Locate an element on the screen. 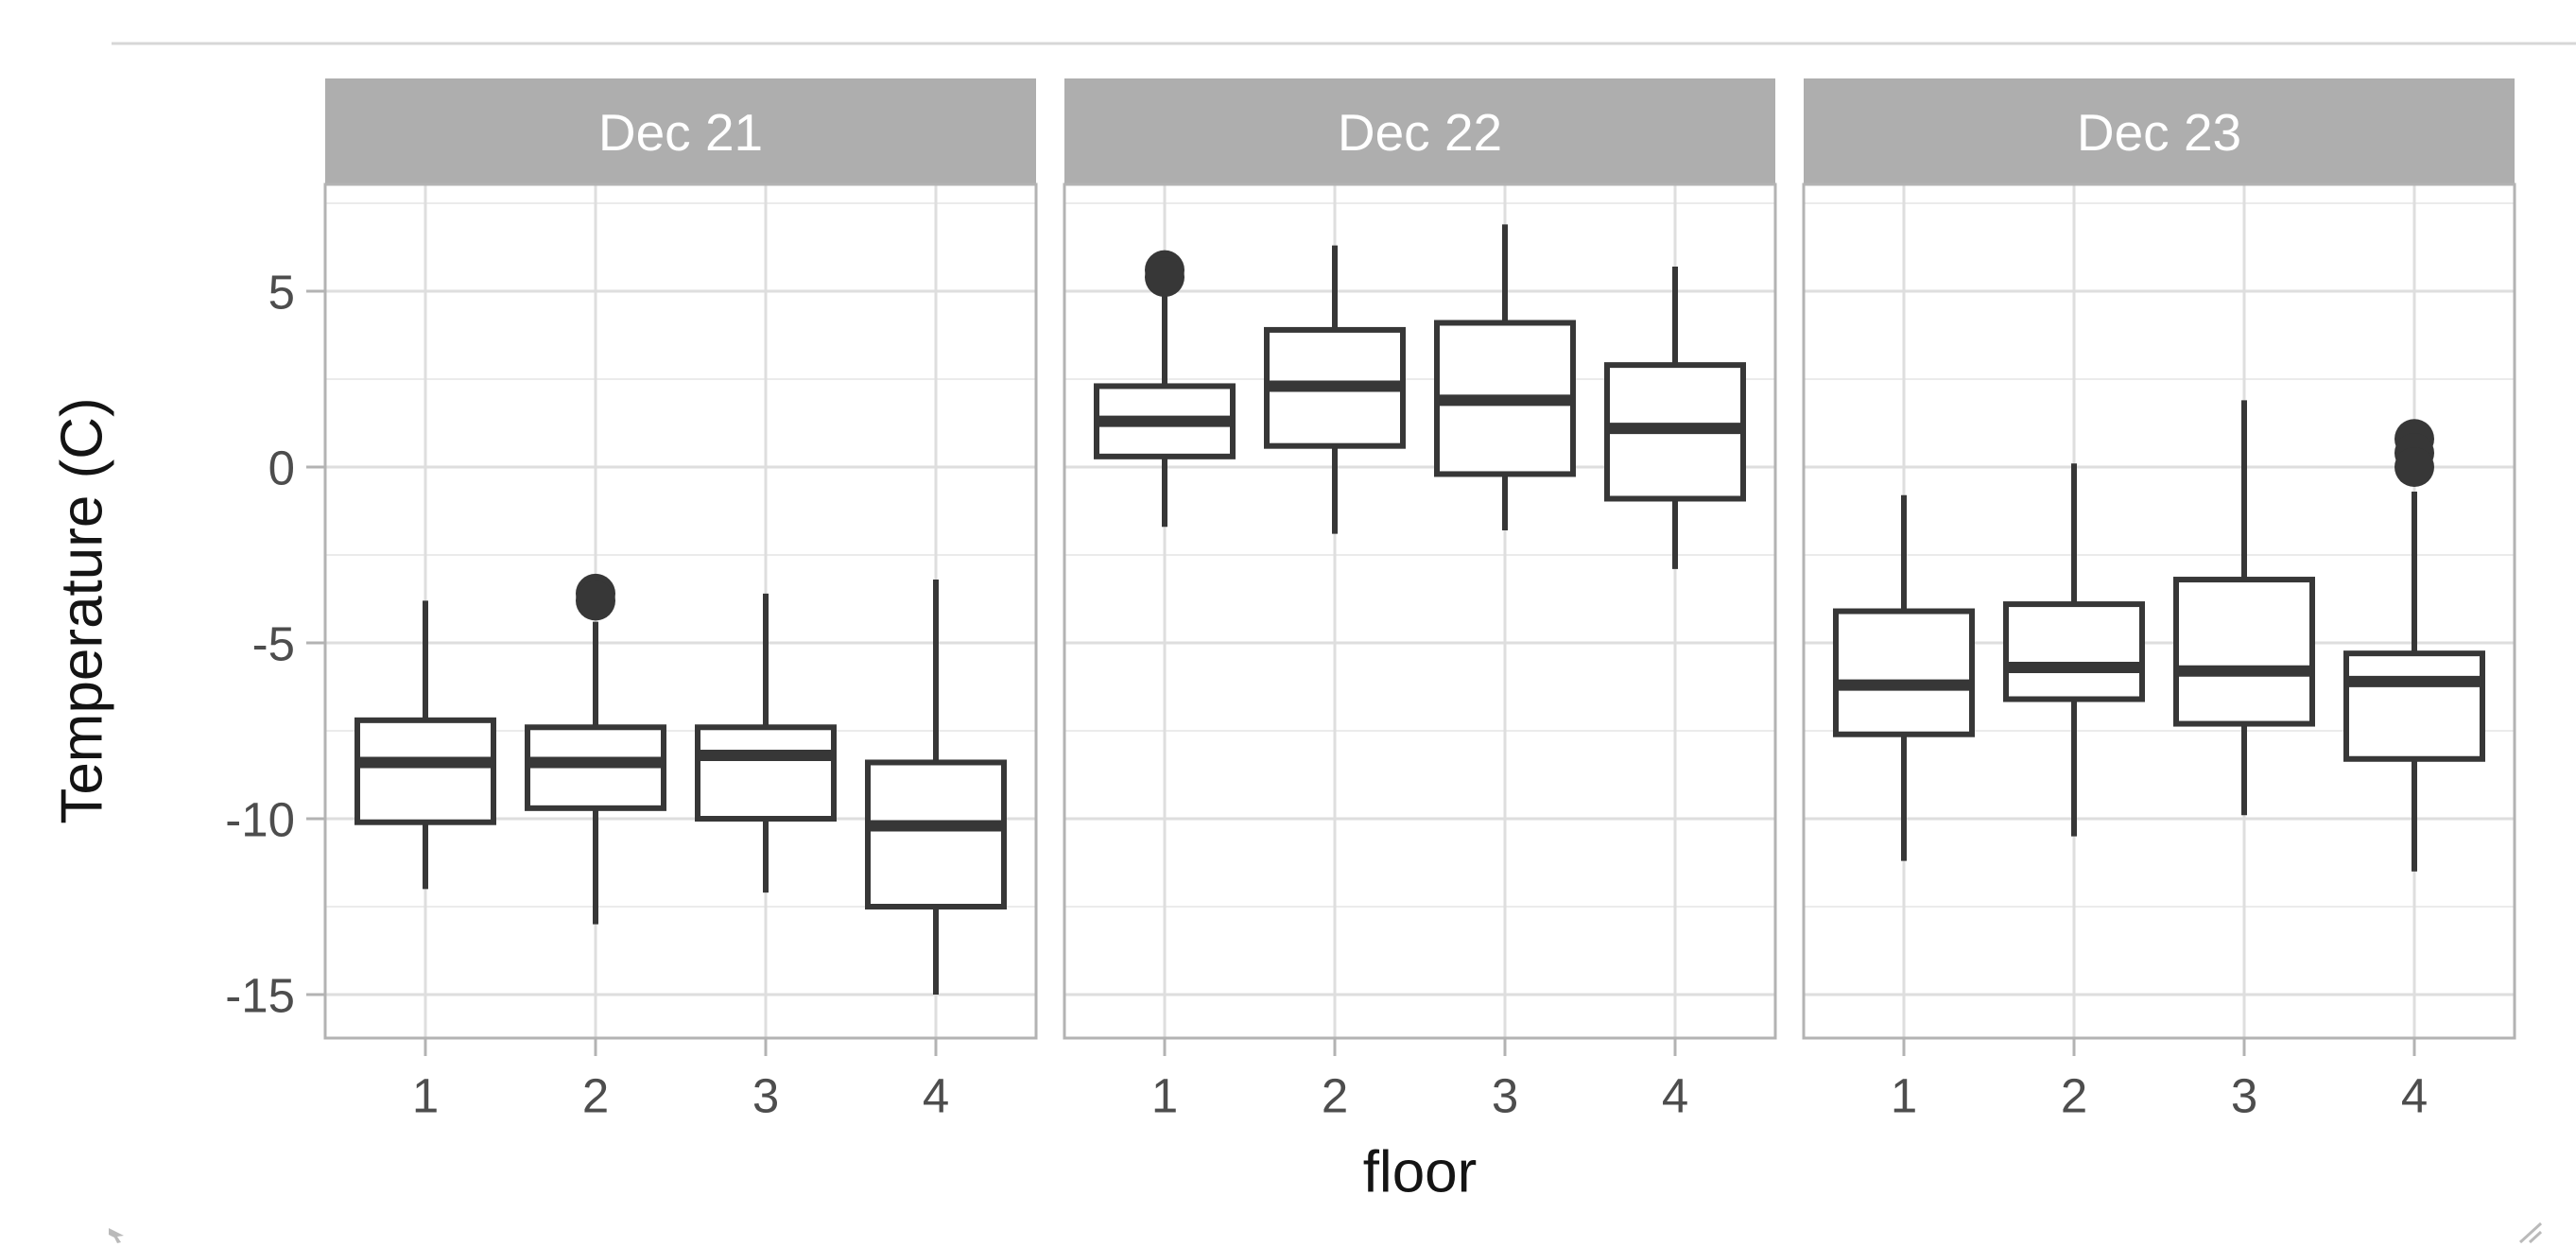  boxplot-dec-21-floor3 is located at coordinates (766, 743).